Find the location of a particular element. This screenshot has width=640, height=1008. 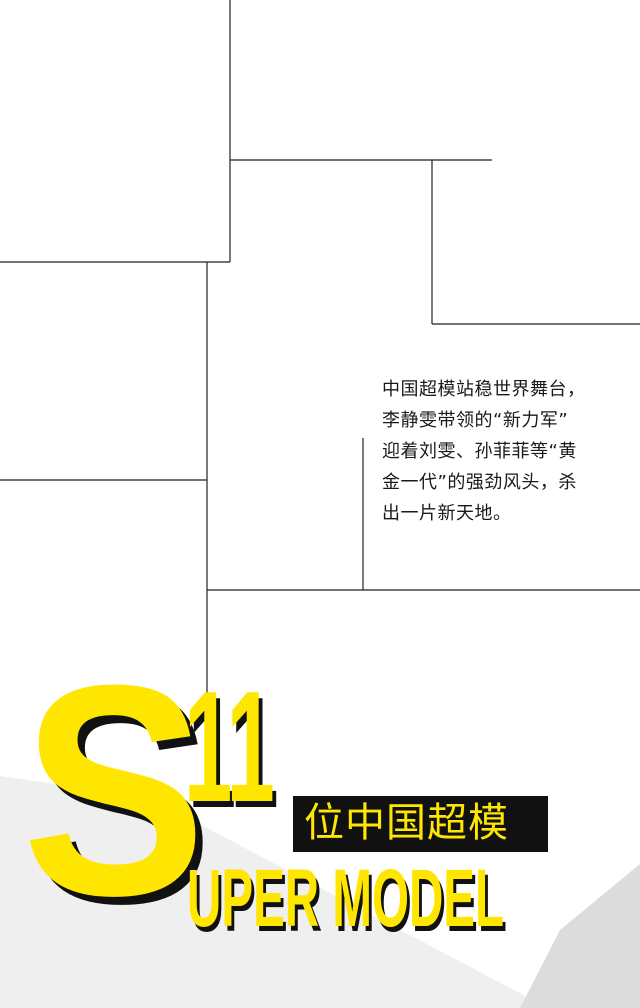

intro-line: 迎着刘雯、孙菲菲等“黄 is located at coordinates (479, 451).